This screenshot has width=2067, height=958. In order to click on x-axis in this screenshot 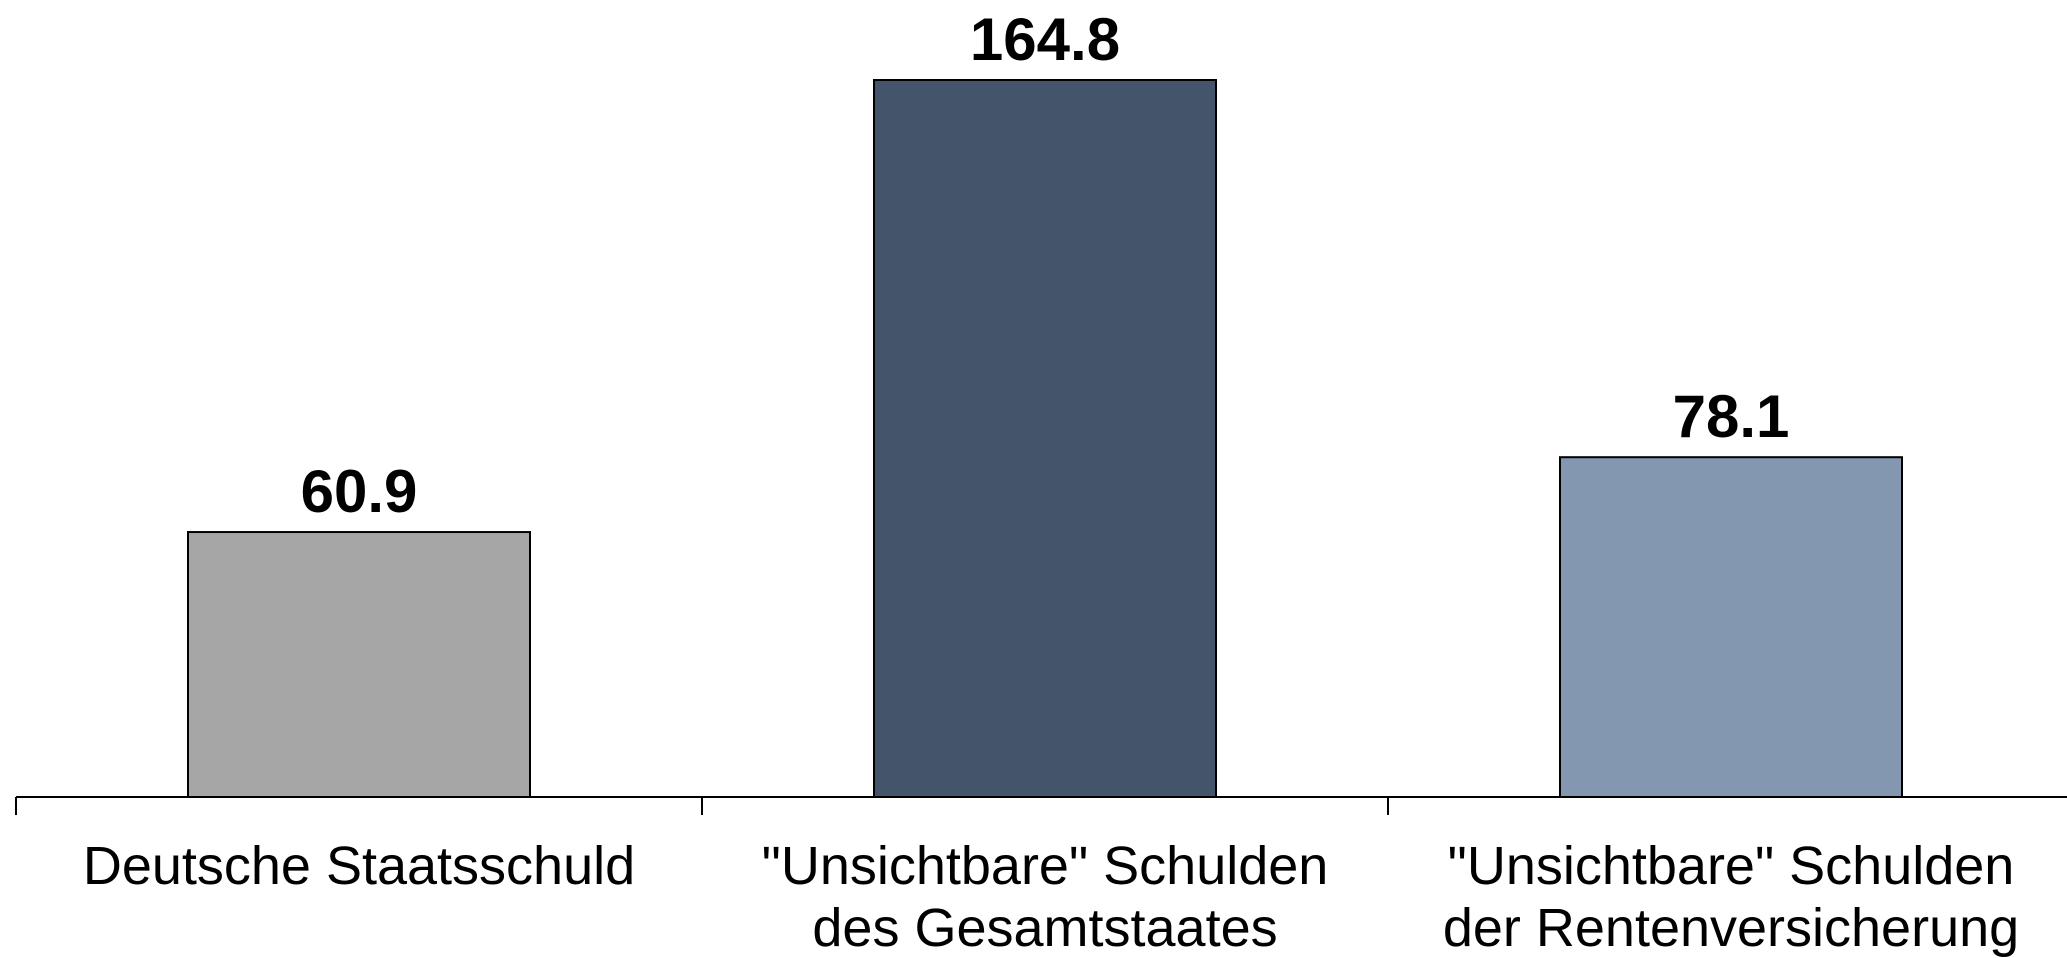, I will do `click(1041, 805)`.